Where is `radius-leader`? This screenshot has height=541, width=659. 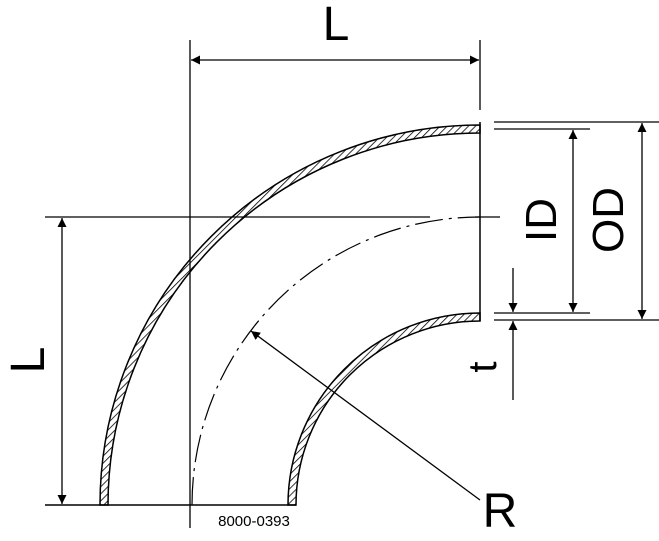
radius-leader is located at coordinates (365, 415).